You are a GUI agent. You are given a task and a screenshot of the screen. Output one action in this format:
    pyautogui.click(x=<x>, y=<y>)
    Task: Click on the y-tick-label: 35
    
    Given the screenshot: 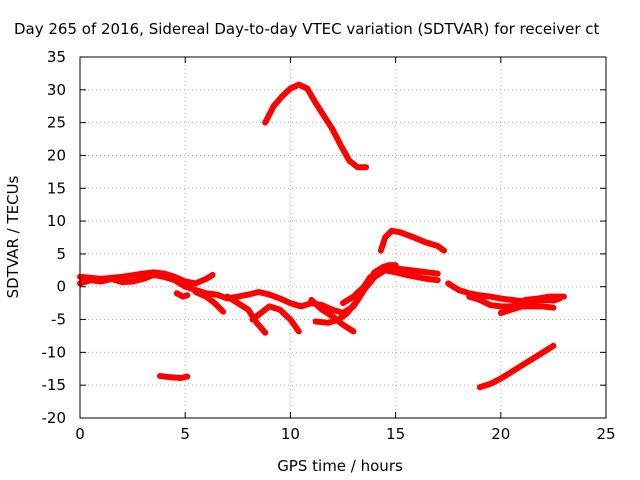 What is the action you would take?
    pyautogui.click(x=56, y=57)
    